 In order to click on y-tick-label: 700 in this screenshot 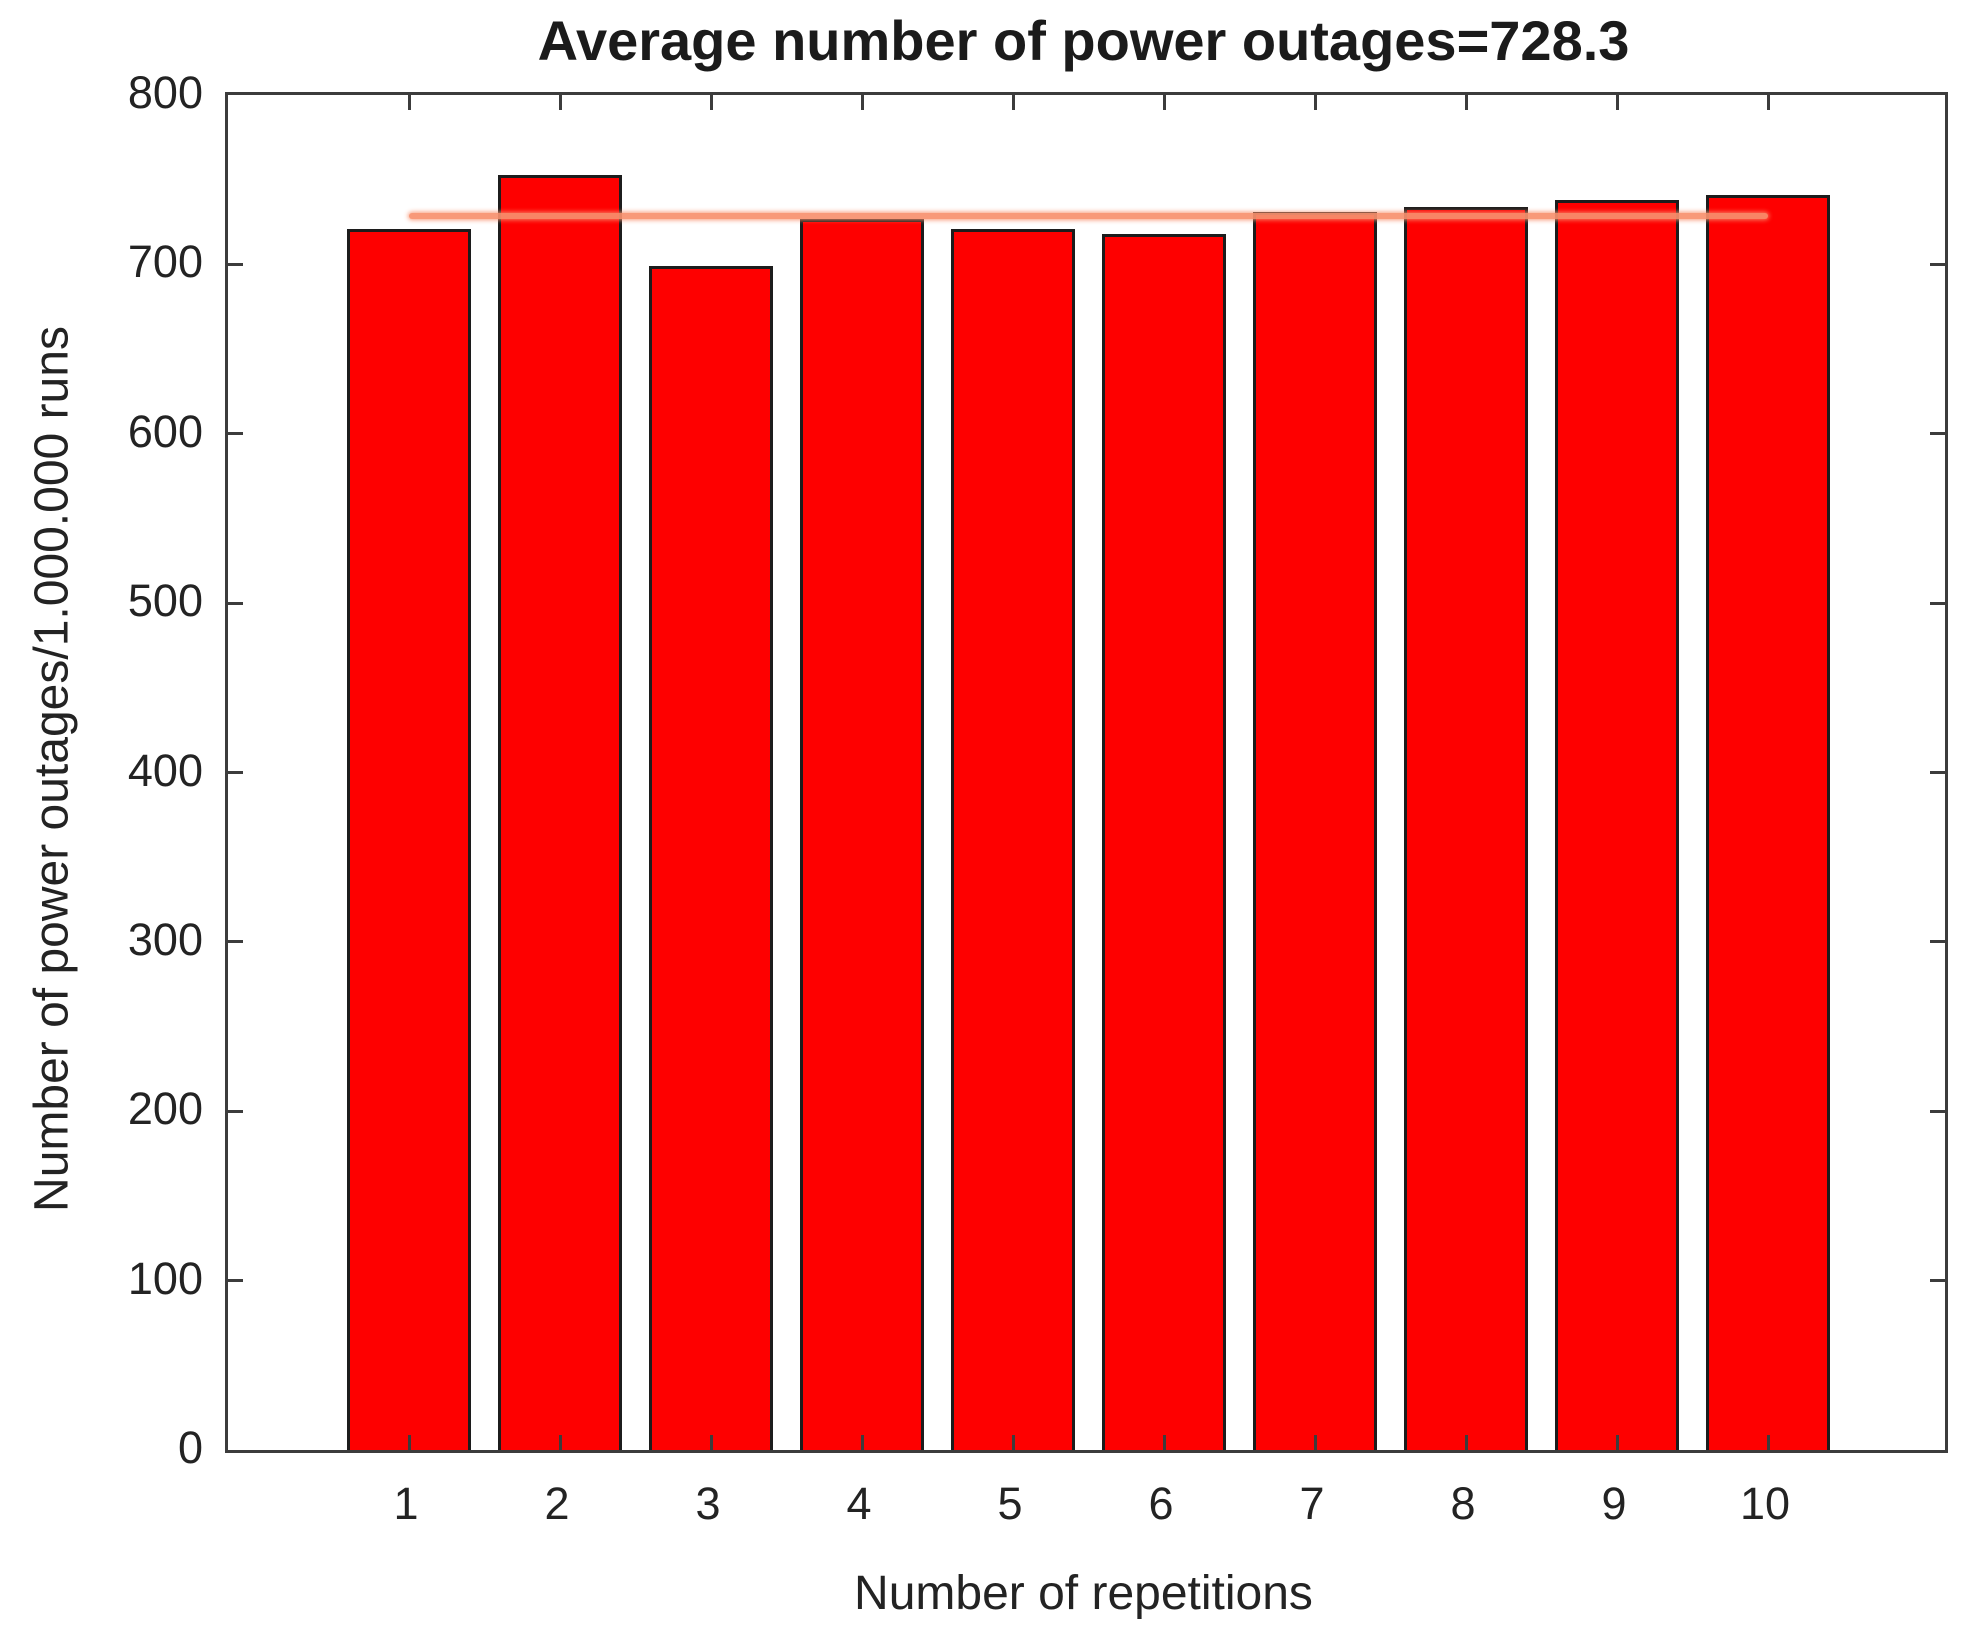, I will do `click(165, 262)`.